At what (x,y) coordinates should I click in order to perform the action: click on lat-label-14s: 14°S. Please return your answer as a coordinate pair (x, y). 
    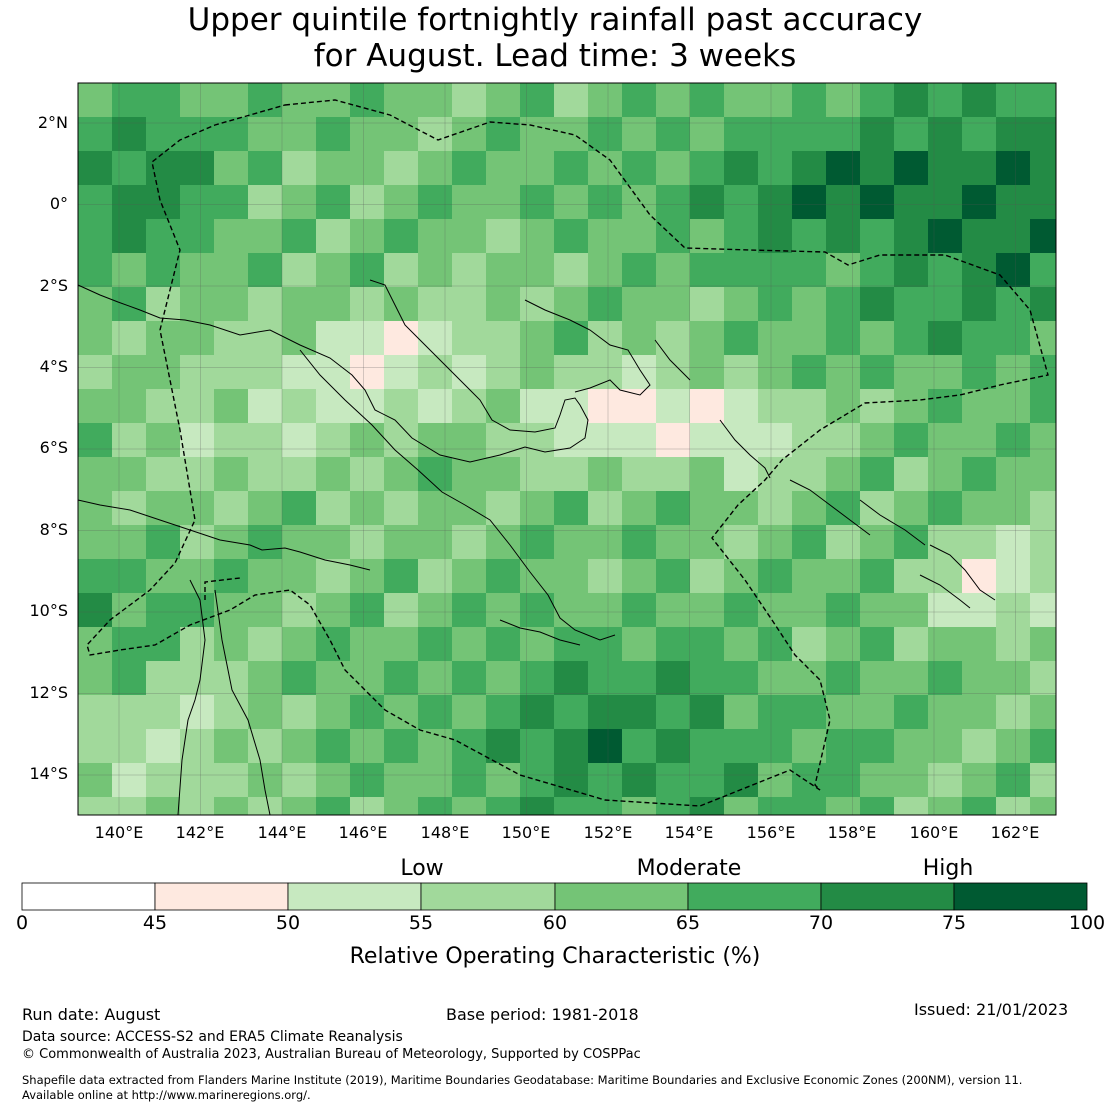
    Looking at the image, I should click on (48, 773).